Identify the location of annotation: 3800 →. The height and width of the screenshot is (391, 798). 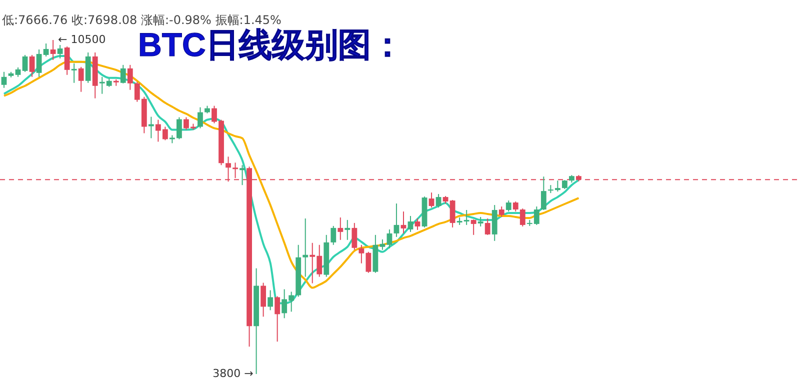
(233, 373).